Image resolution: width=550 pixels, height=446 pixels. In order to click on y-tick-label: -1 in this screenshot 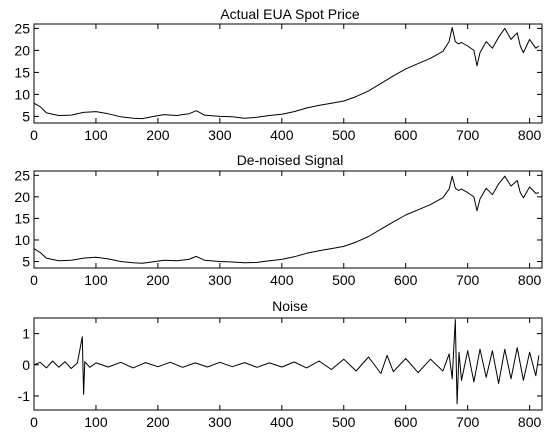, I will do `click(24, 396)`.